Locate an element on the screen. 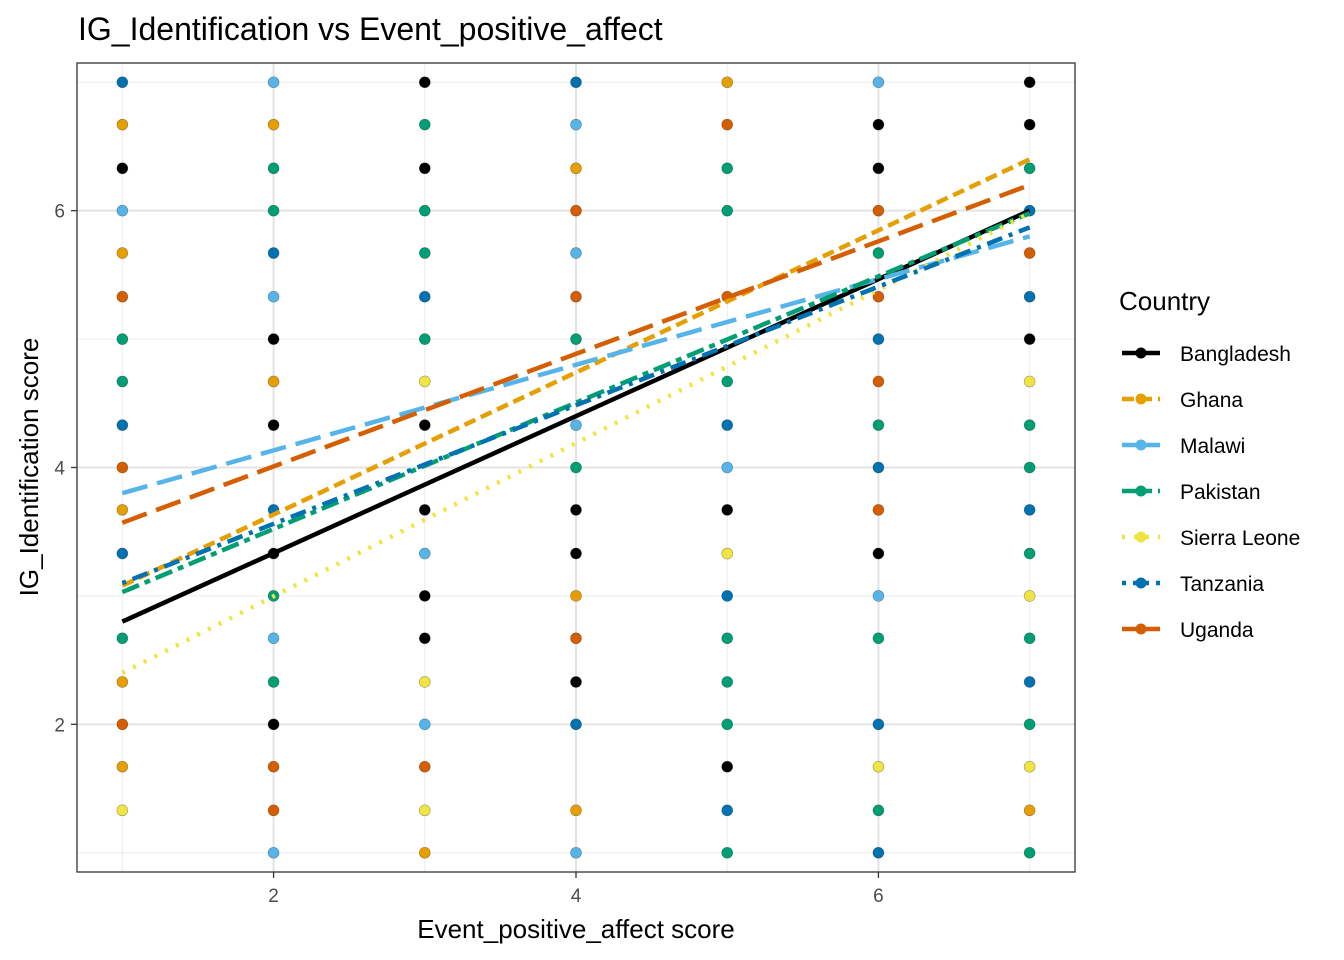 The image size is (1344, 960). x-axis-title: Event_positive_affect score is located at coordinates (575, 929).